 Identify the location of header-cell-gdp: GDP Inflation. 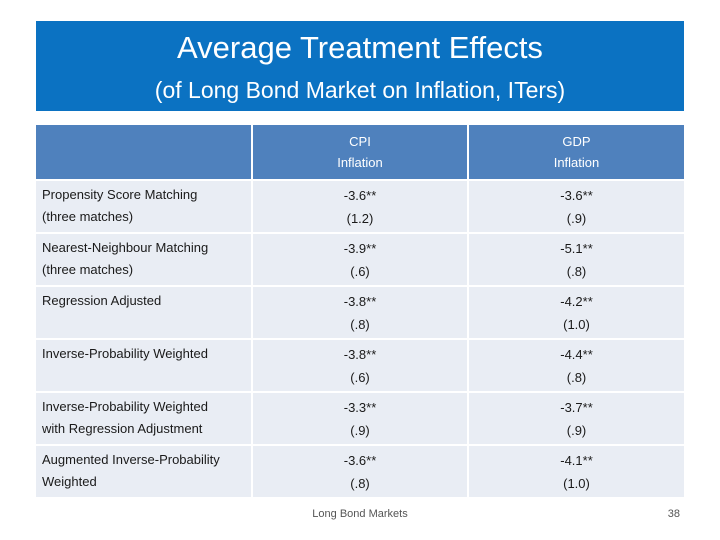
(576, 153).